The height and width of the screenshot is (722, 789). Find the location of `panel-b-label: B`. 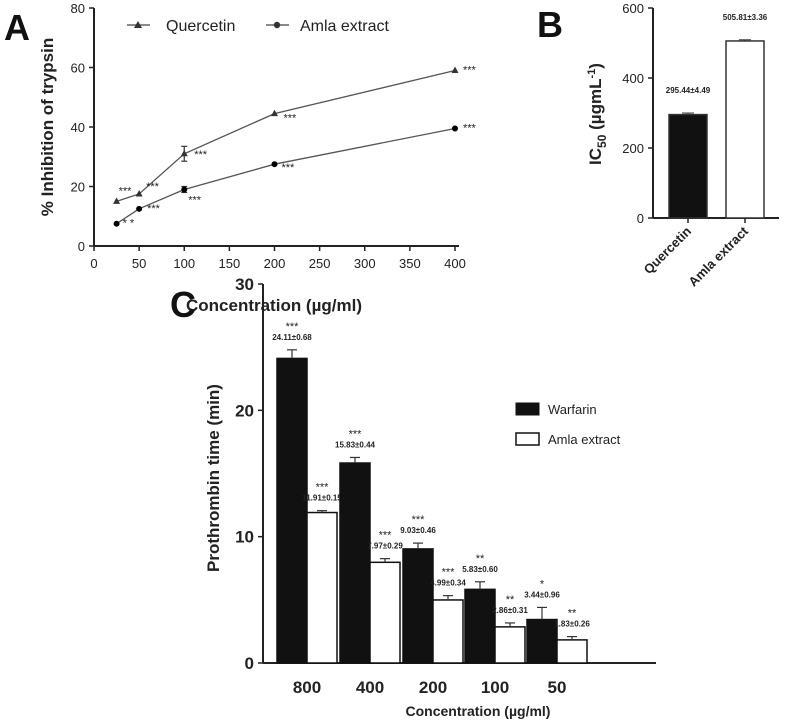

panel-b-label: B is located at coordinates (550, 24).